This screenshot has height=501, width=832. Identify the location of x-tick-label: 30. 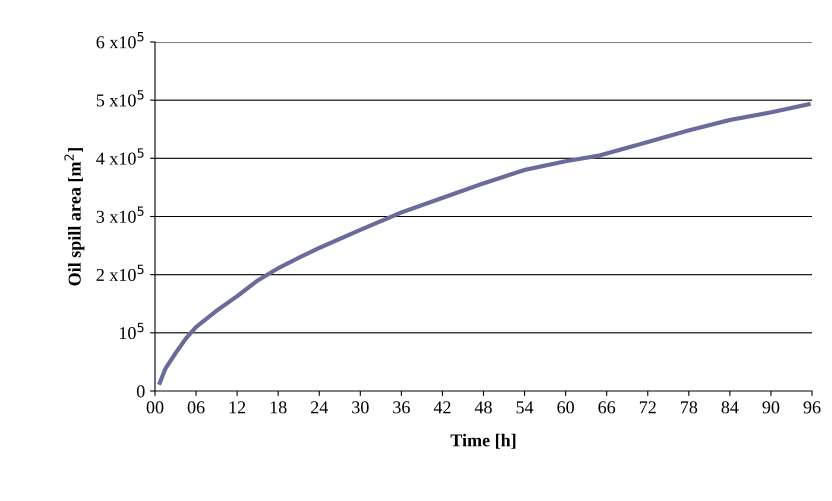
(360, 407).